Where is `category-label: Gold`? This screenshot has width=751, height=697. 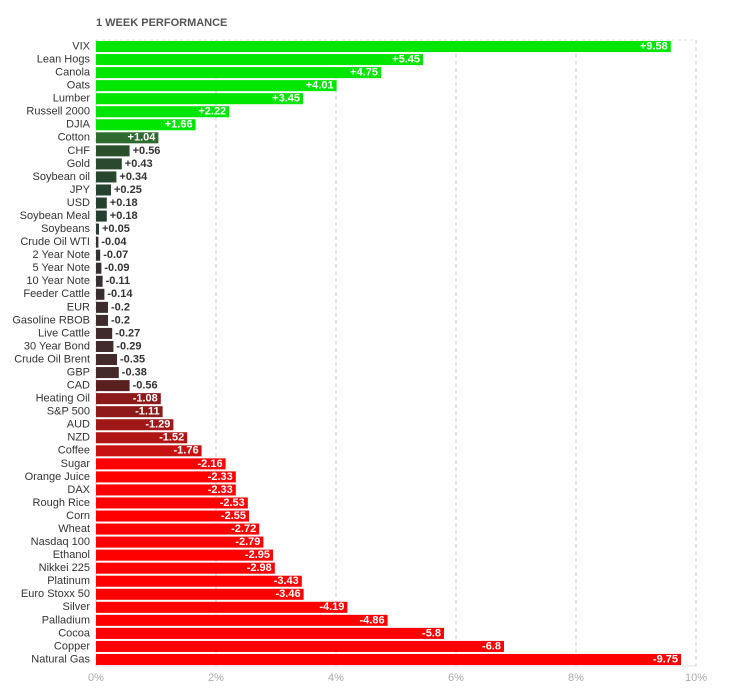 category-label: Gold is located at coordinates (78, 164).